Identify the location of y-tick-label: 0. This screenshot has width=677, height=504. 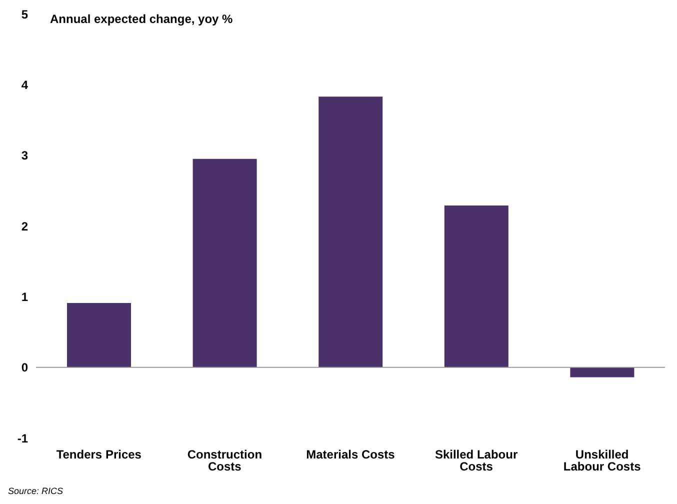
(24, 367).